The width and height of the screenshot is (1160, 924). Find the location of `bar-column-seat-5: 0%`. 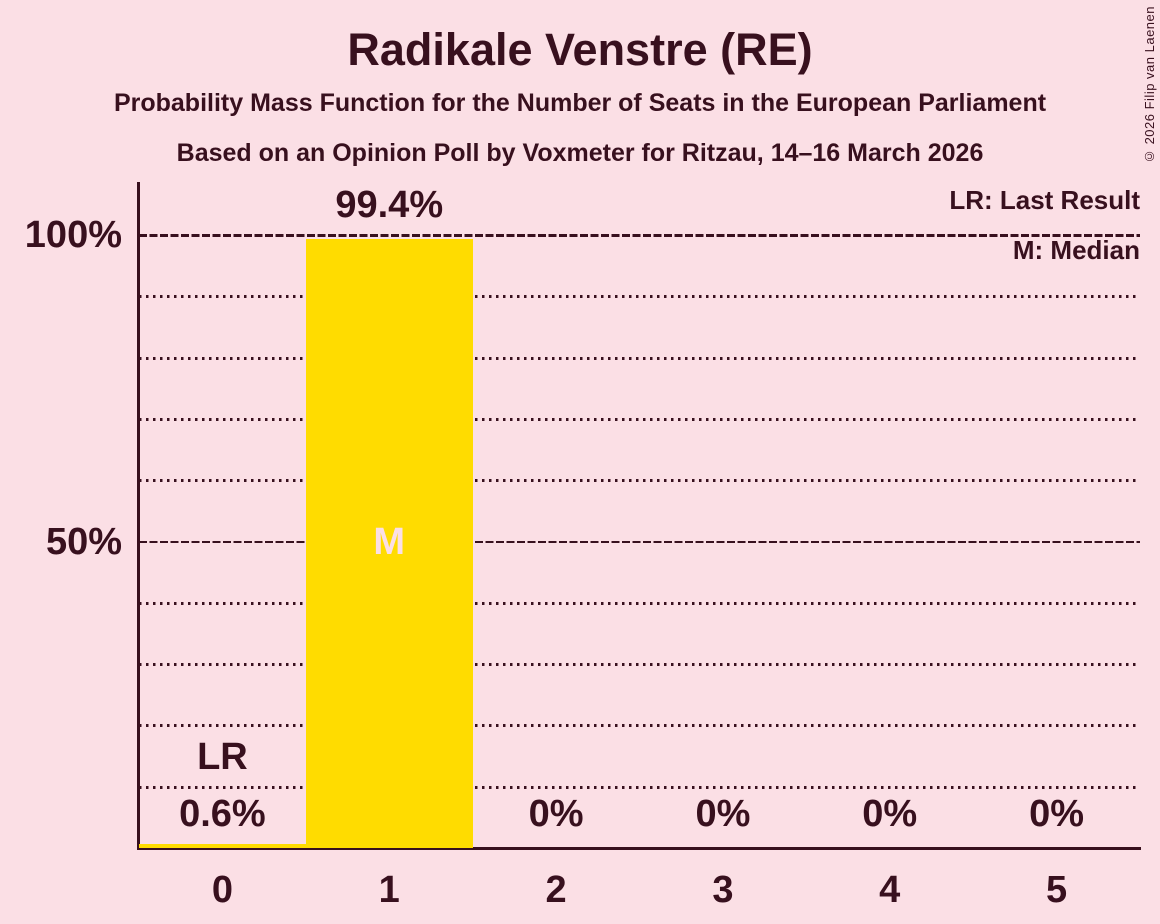

bar-column-seat-5: 0% is located at coordinates (1056, 541).